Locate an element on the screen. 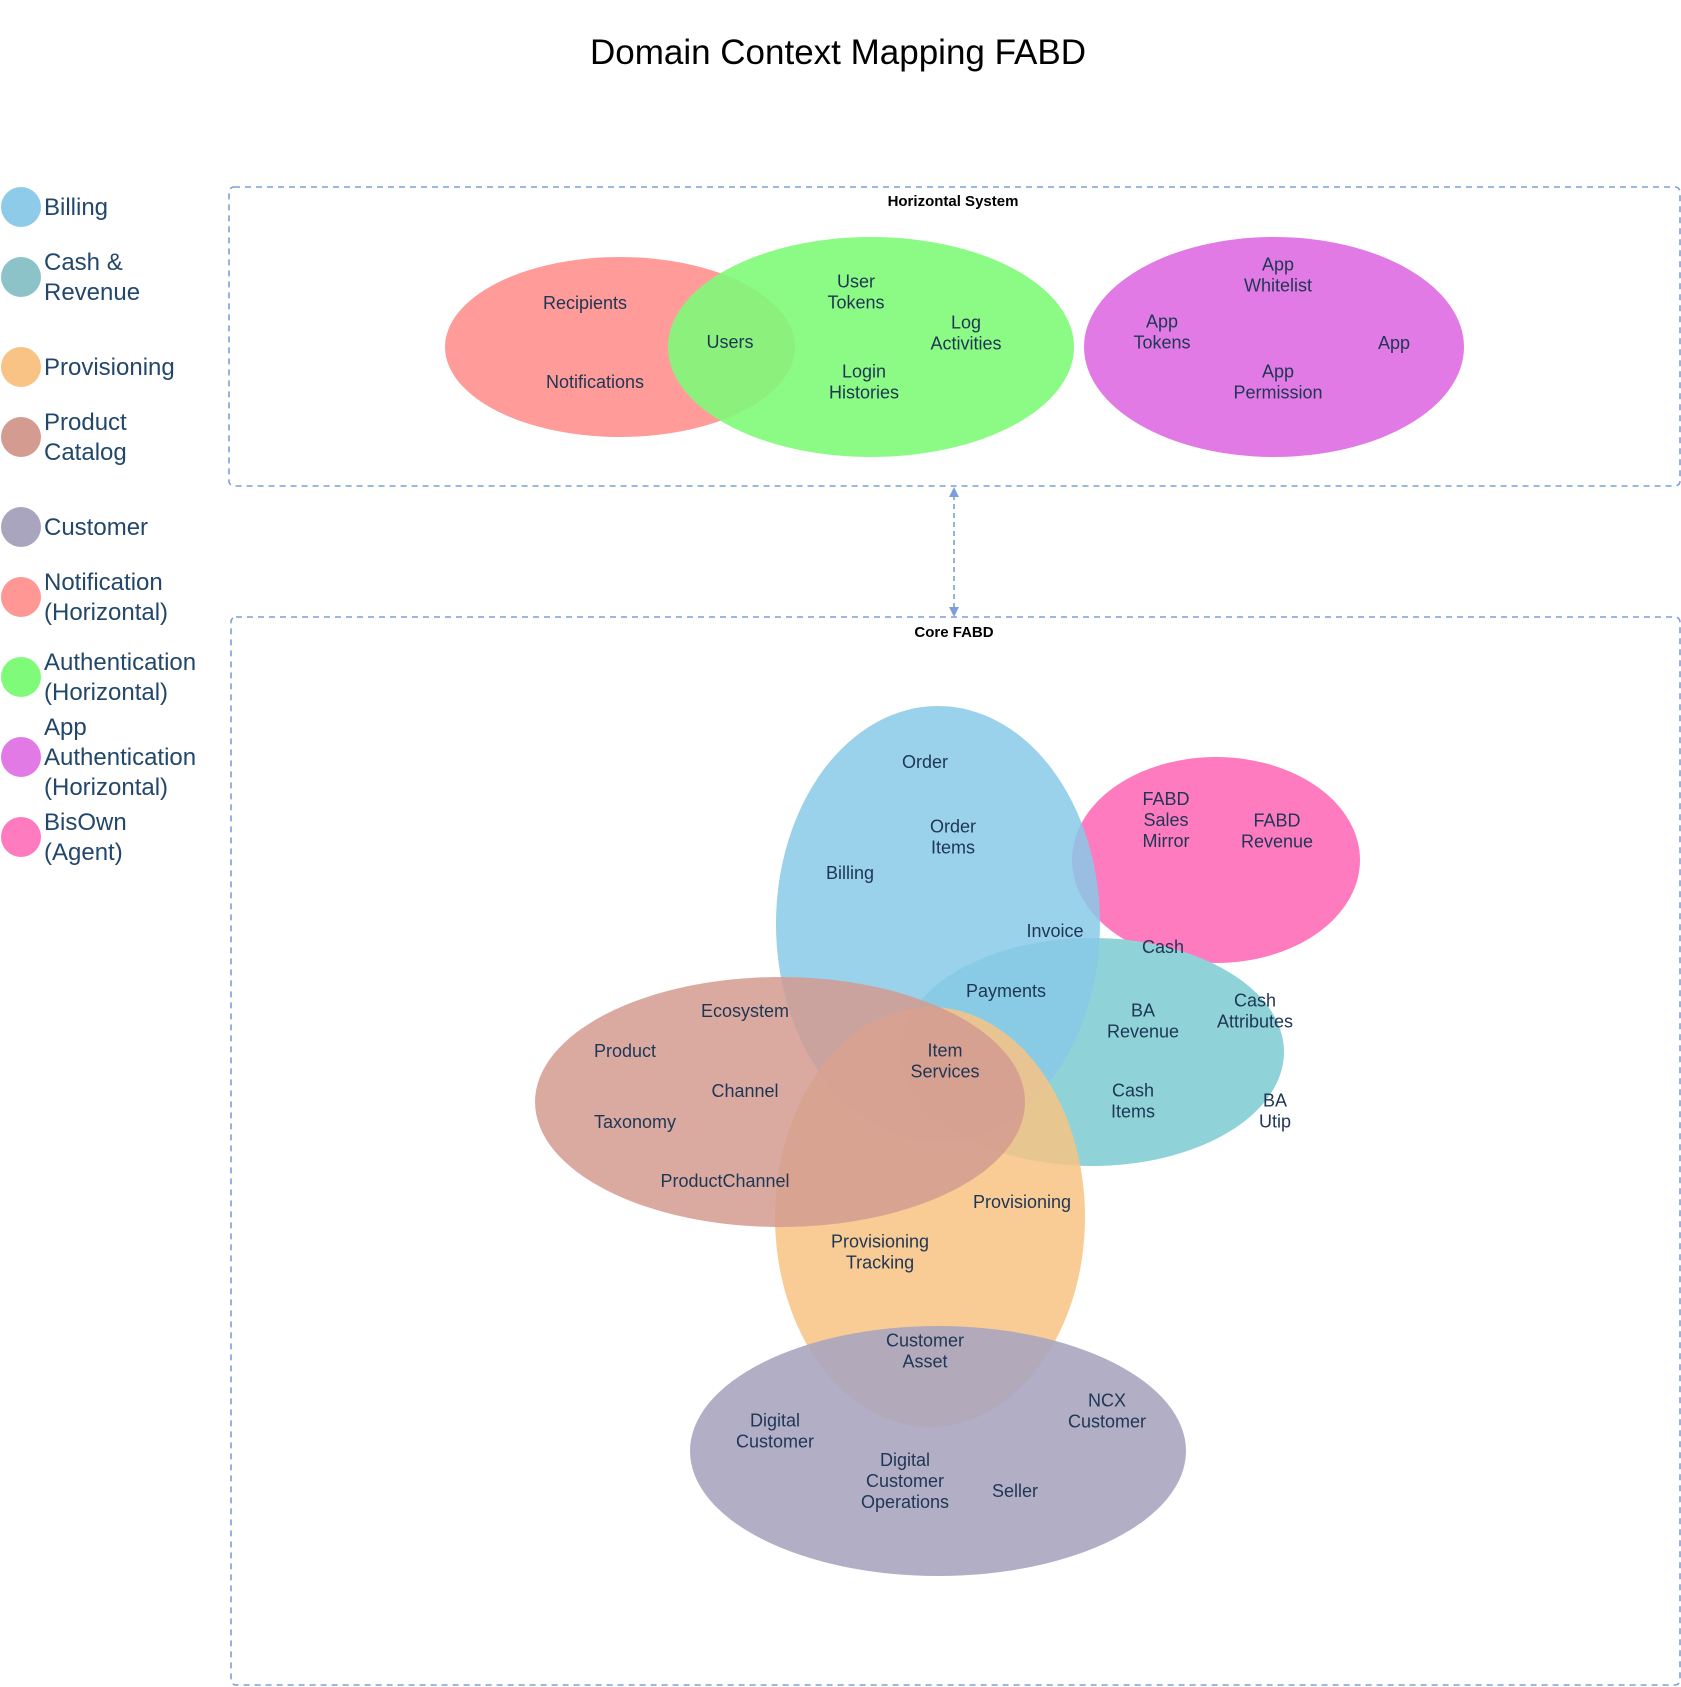 This screenshot has width=1681, height=1687. legend-item-provisioning: Provisioning is located at coordinates (88, 367).